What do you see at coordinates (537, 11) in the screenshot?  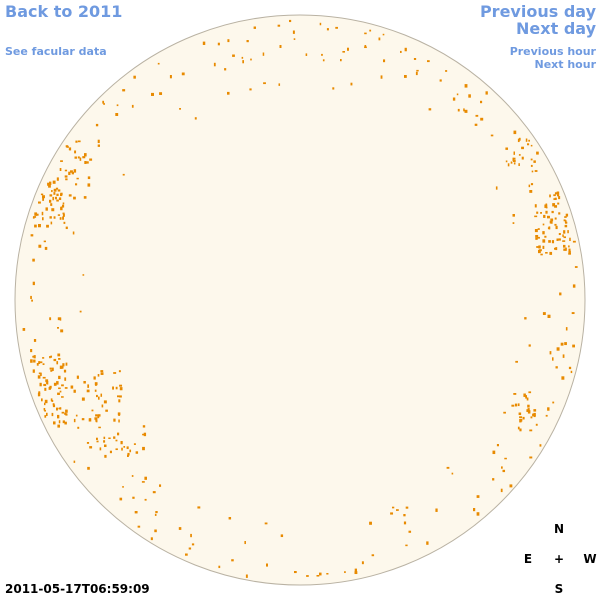 I see `previous-day-link: Previous day` at bounding box center [537, 11].